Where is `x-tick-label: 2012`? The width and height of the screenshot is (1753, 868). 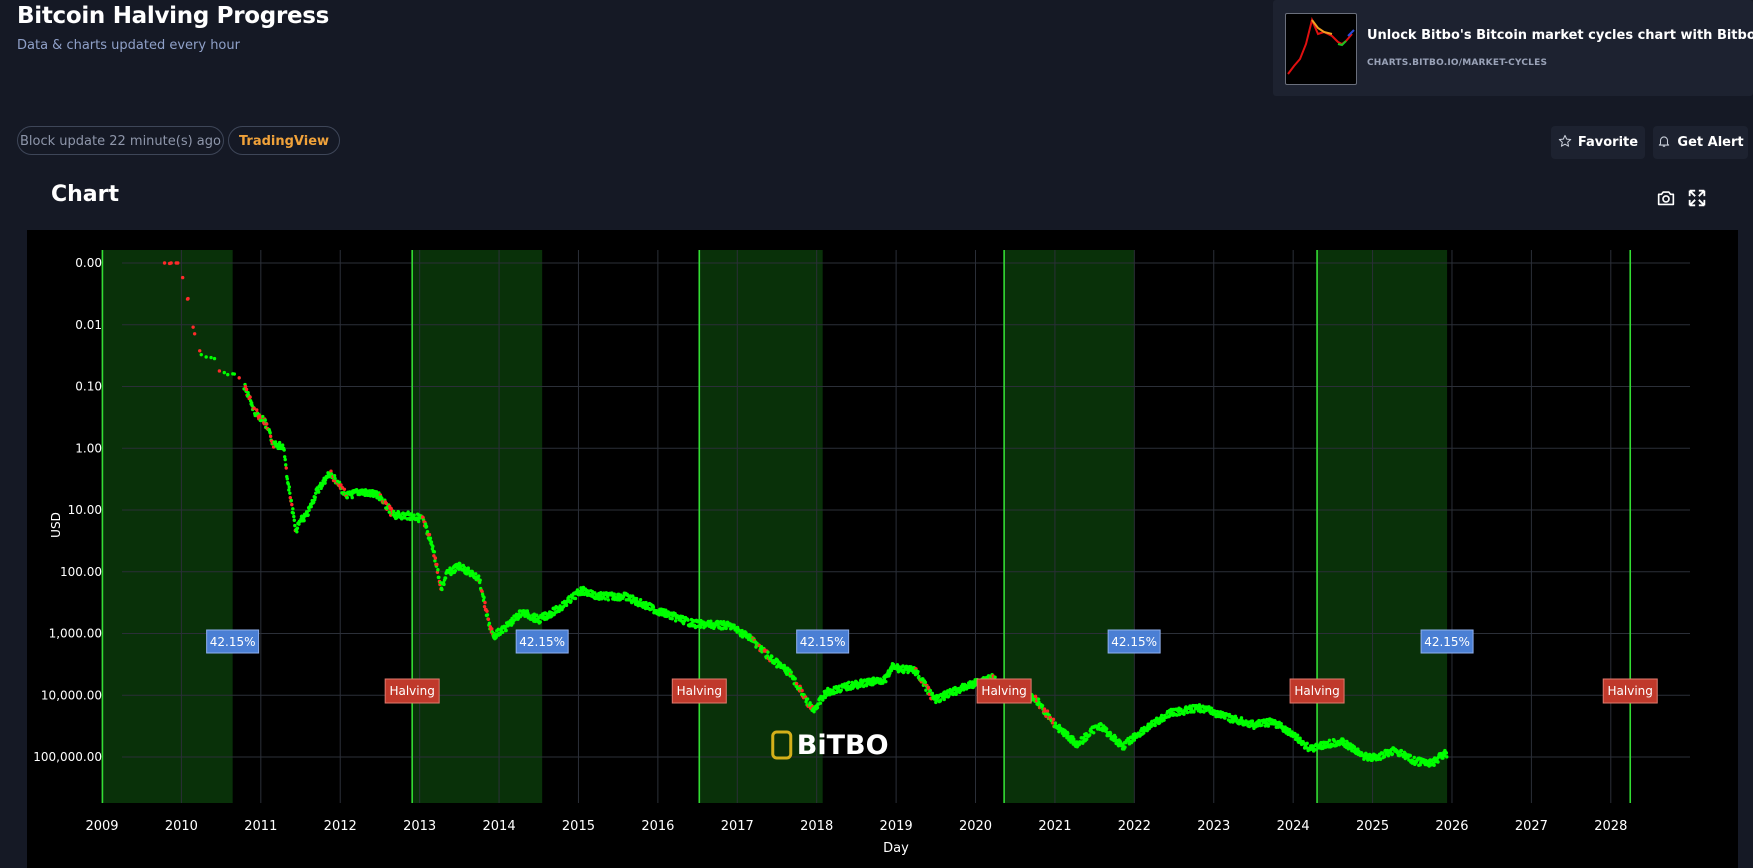 x-tick-label: 2012 is located at coordinates (340, 826).